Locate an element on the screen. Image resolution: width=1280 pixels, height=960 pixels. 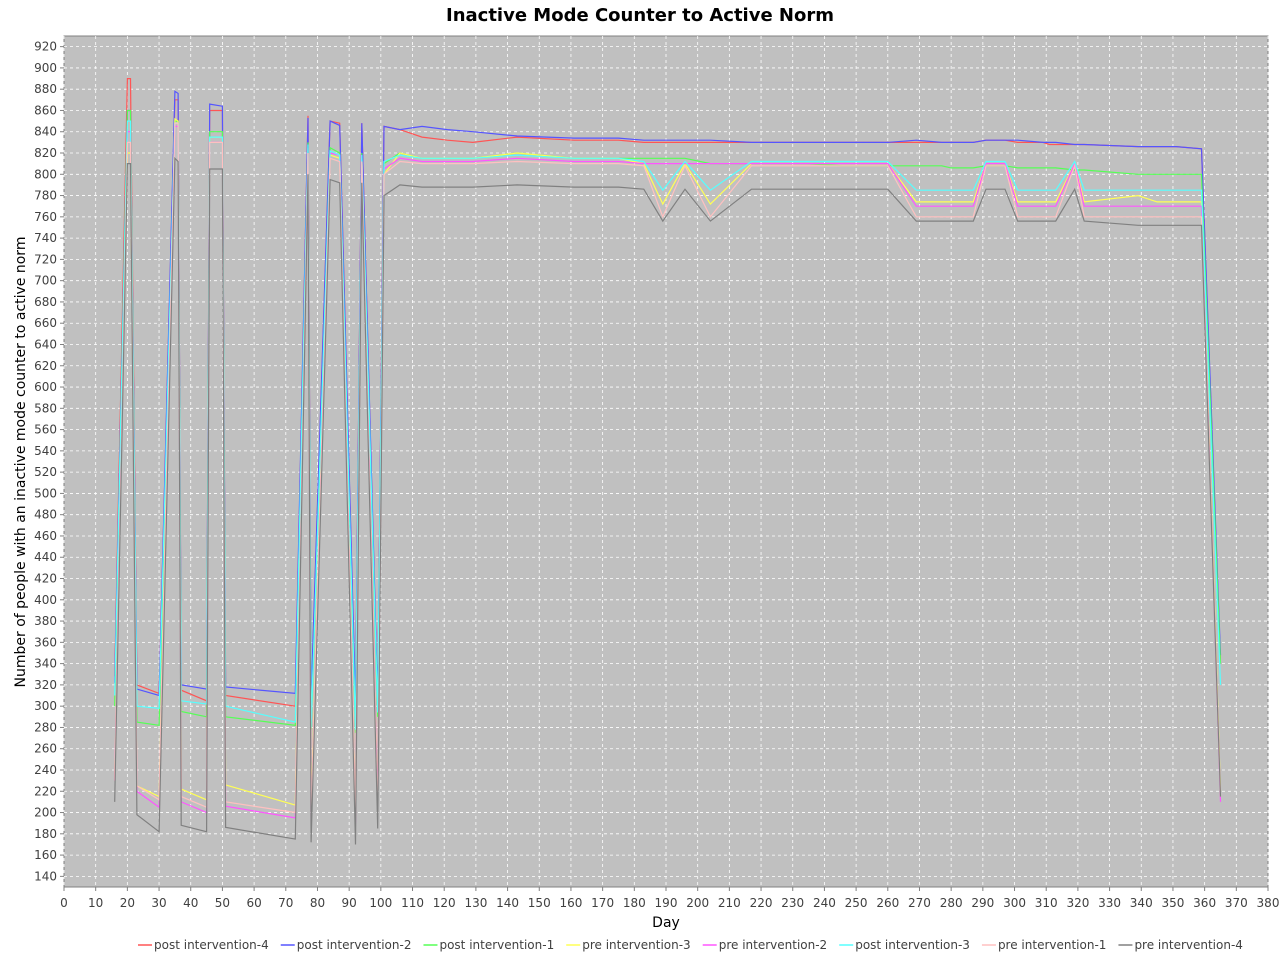
x-tick-label: 310 is located at coordinates (1046, 903).